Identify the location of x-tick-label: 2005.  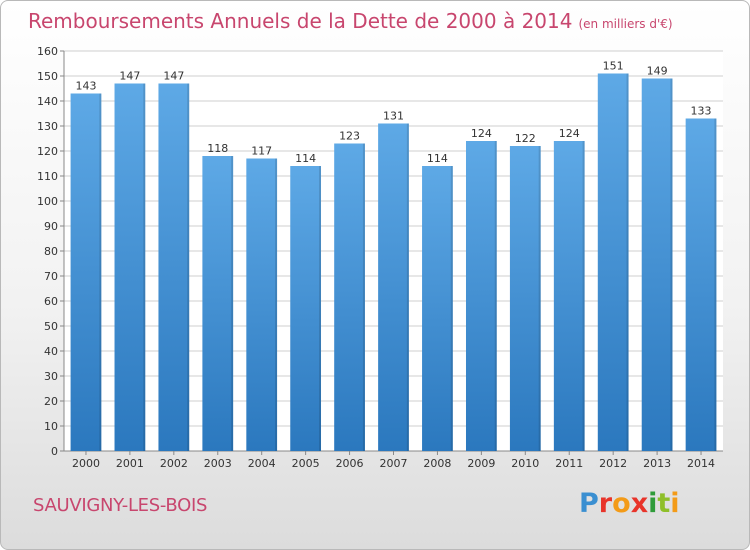
(306, 463).